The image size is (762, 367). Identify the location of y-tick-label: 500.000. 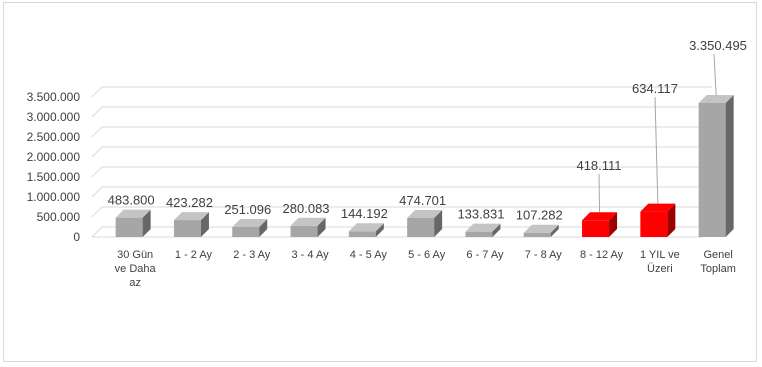
(59, 217).